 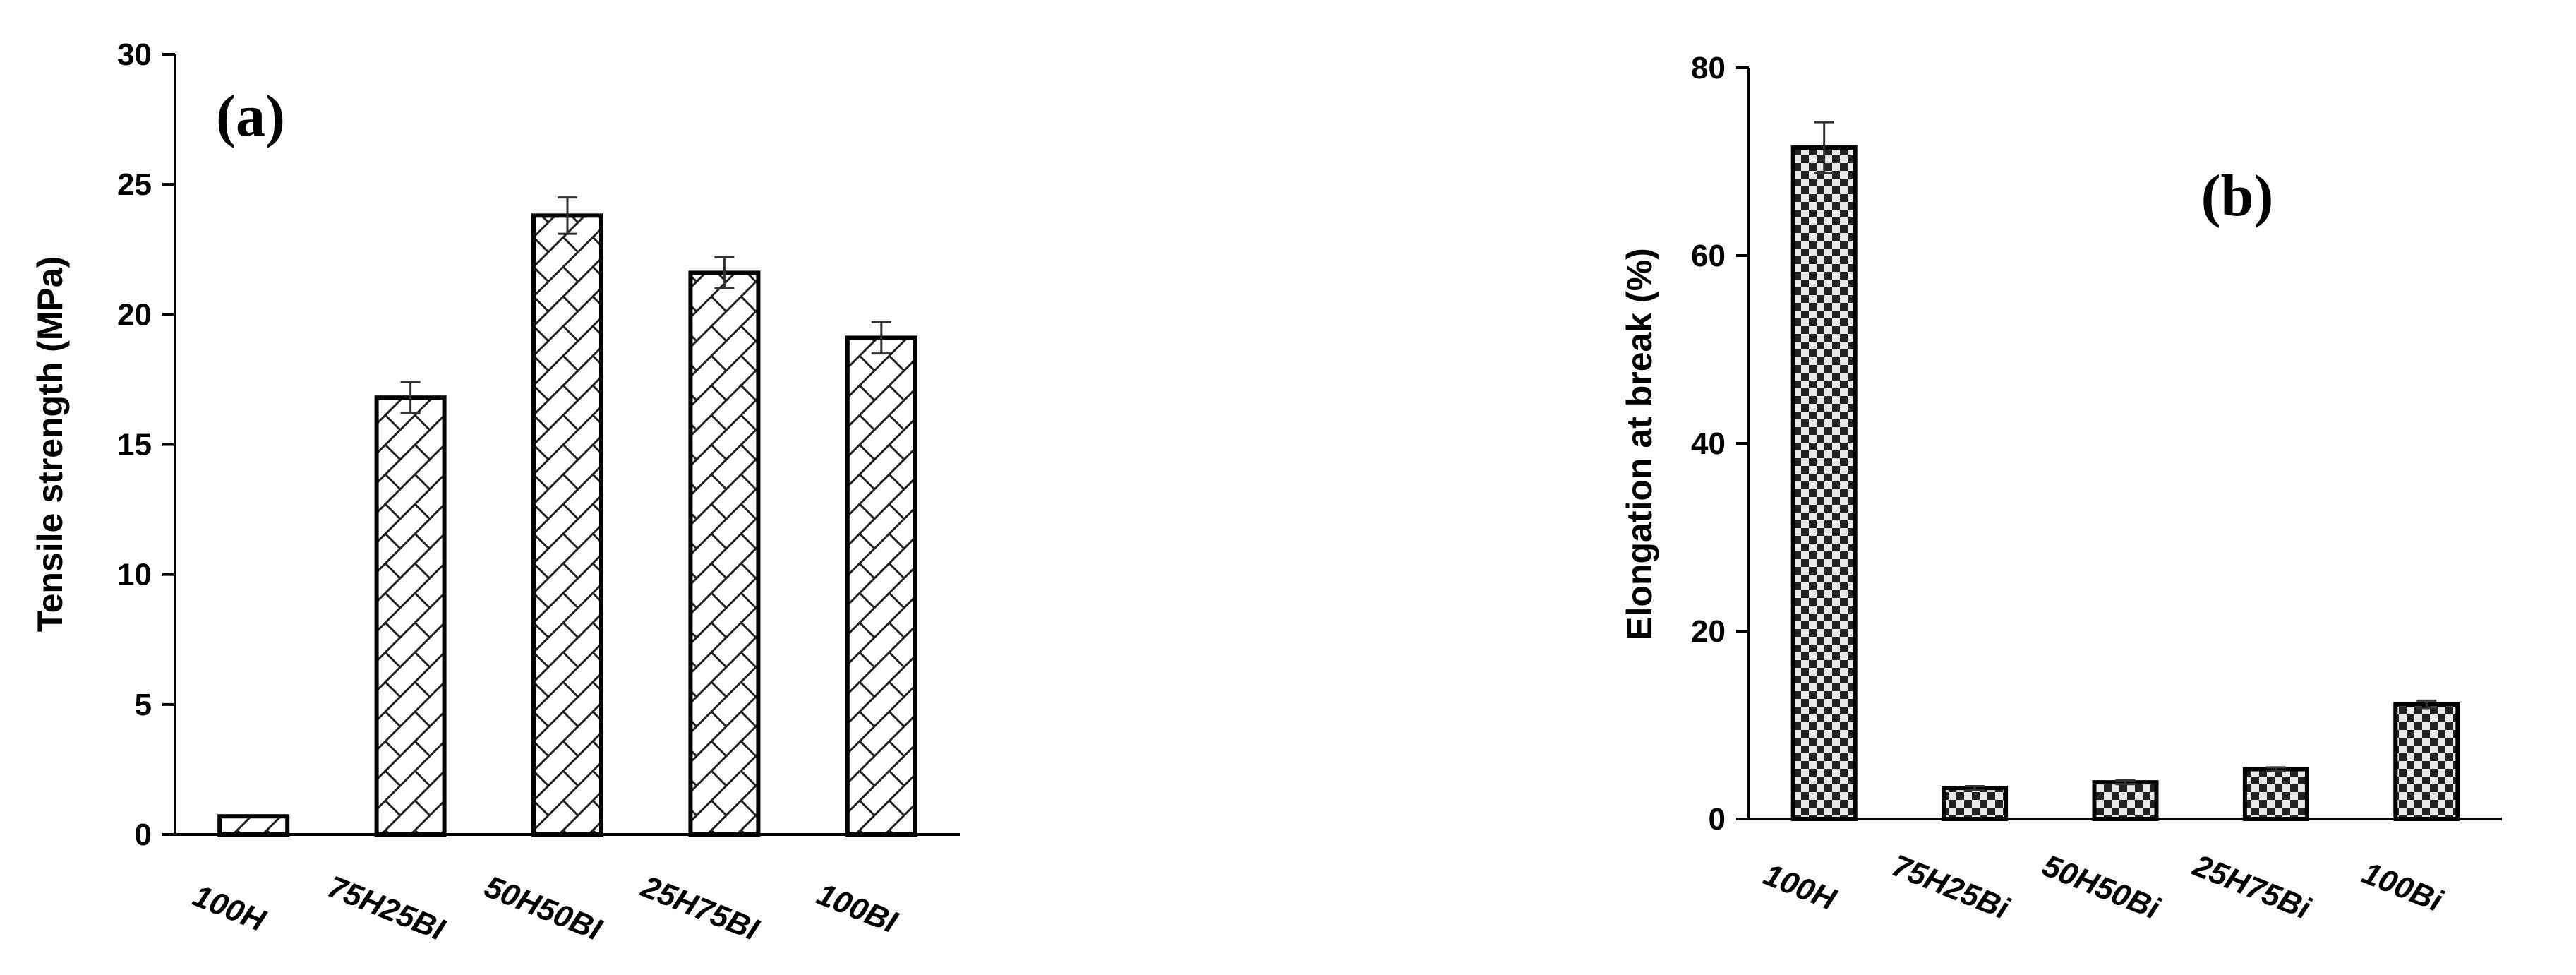 I want to click on x-ticks-b: 100H 75H25Bi 50H50Bi 25H75Bi 100Bi, so click(x=2103, y=887).